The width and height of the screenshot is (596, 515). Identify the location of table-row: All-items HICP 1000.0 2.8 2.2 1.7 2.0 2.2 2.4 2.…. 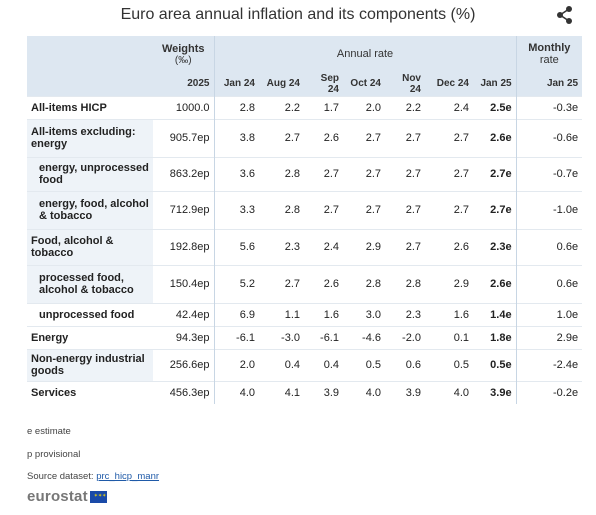
(305, 107).